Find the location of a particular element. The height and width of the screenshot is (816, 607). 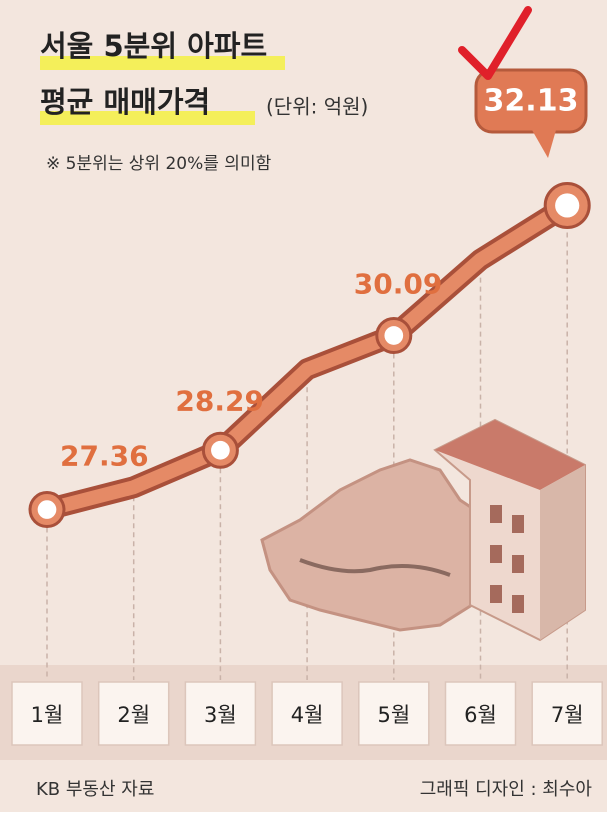

x-tick-label: 2월 is located at coordinates (133, 715).